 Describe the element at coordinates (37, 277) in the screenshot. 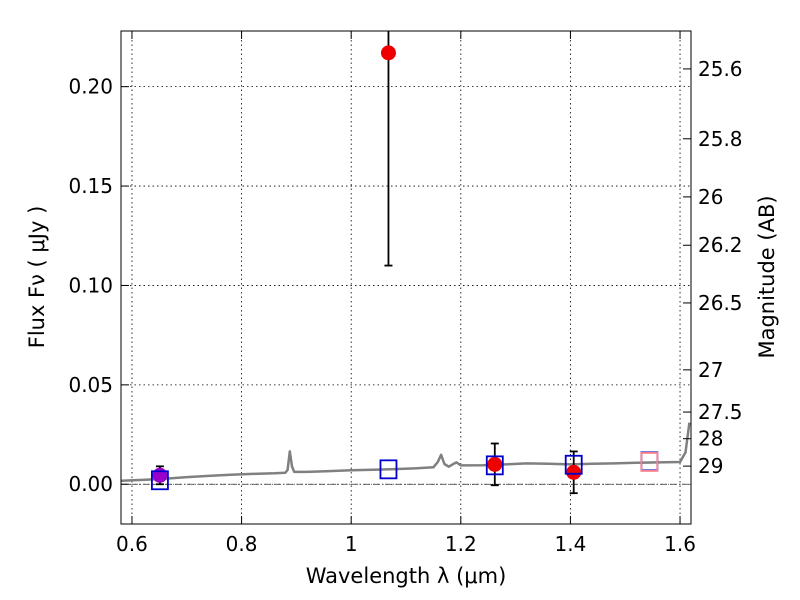

I see `y-axis-title: Flux Fν ( μJy )` at that location.